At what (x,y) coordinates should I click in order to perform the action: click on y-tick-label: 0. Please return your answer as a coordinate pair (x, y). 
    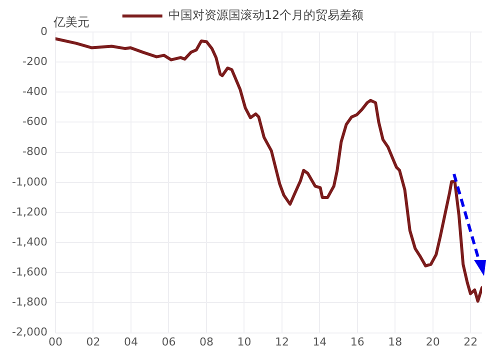
    Looking at the image, I should click on (44, 31).